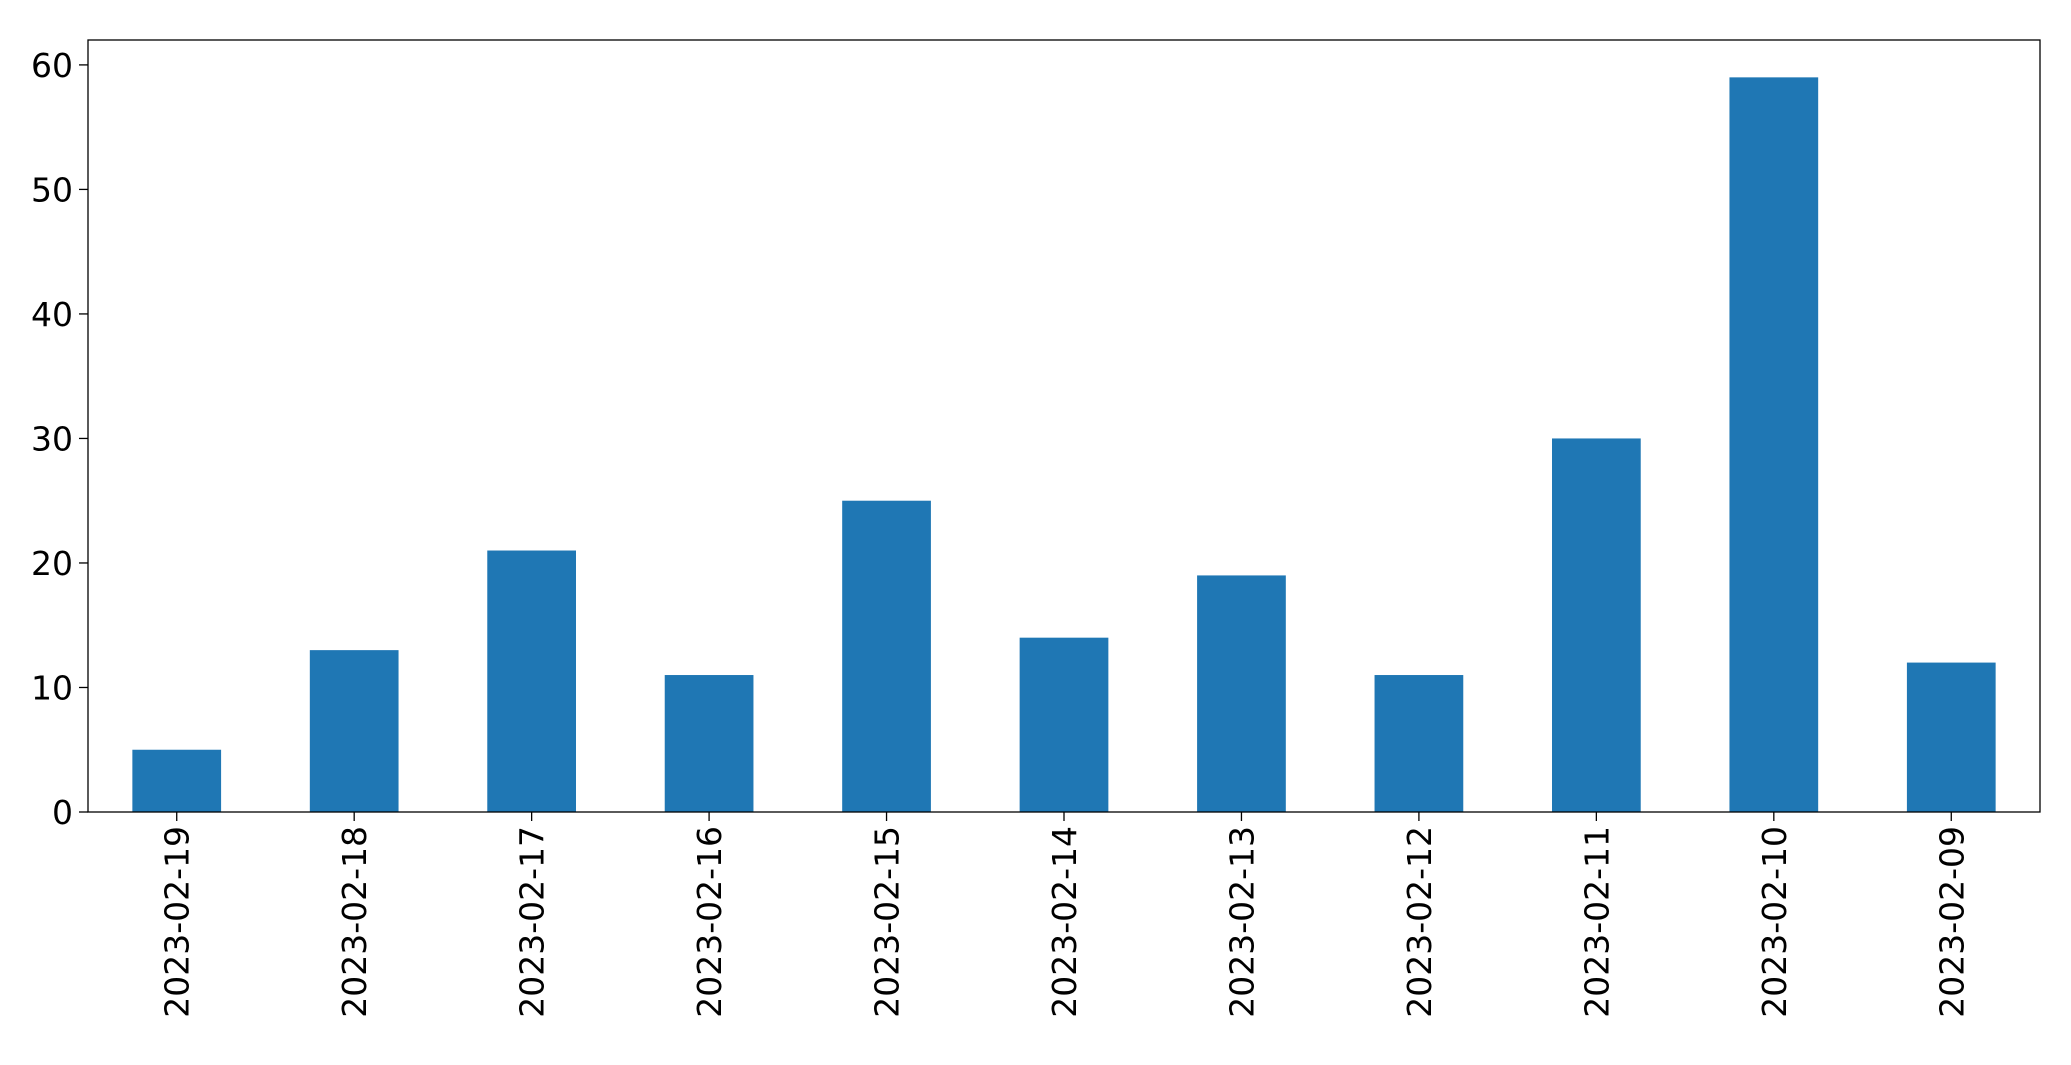 The width and height of the screenshot is (2071, 1065). What do you see at coordinates (709, 922) in the screenshot?
I see `x-tick-label: 2023-02-16` at bounding box center [709, 922].